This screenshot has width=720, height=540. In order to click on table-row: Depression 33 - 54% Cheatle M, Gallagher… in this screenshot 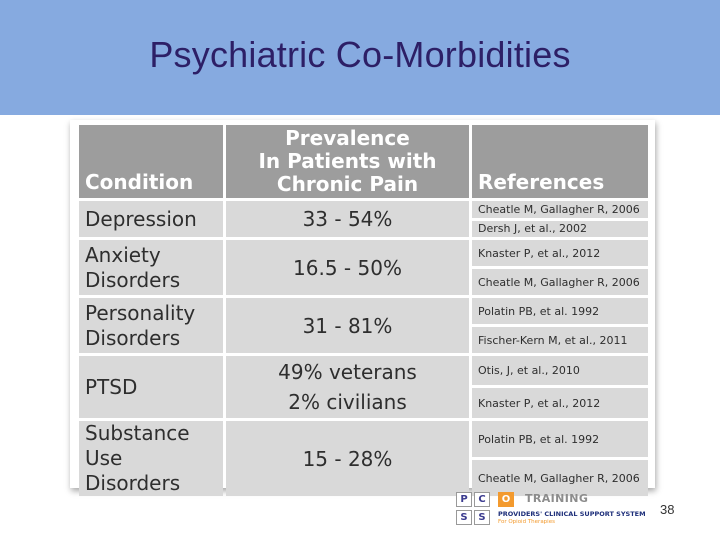, I will do `click(363, 219)`.